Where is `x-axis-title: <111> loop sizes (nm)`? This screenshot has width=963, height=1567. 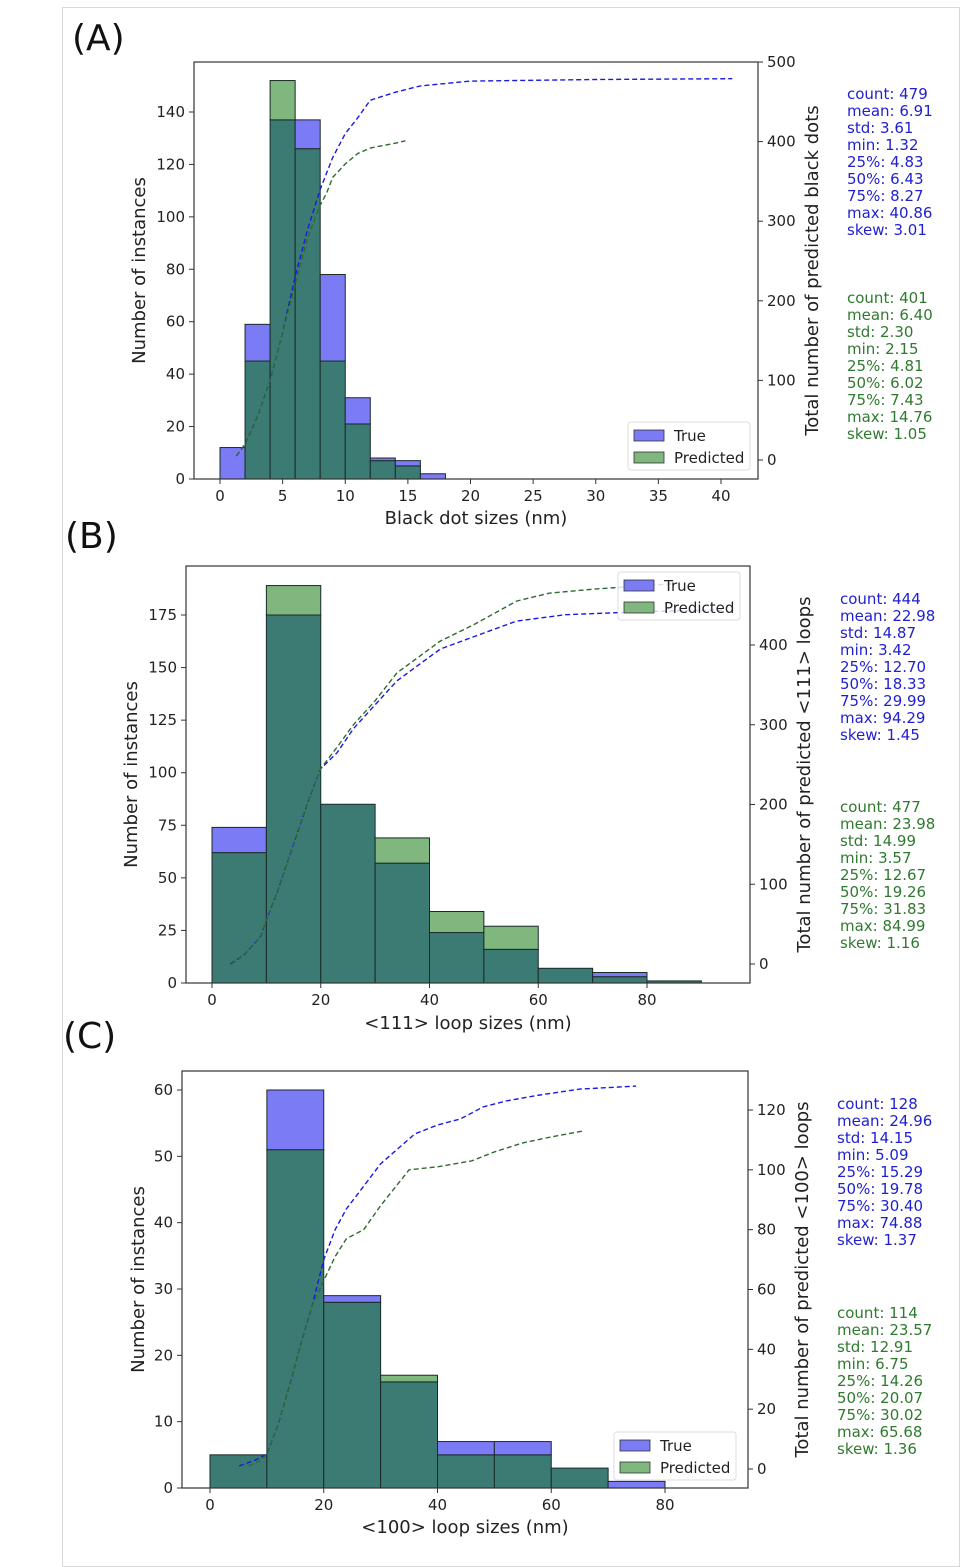 x-axis-title: <111> loop sizes (nm) is located at coordinates (467, 1023).